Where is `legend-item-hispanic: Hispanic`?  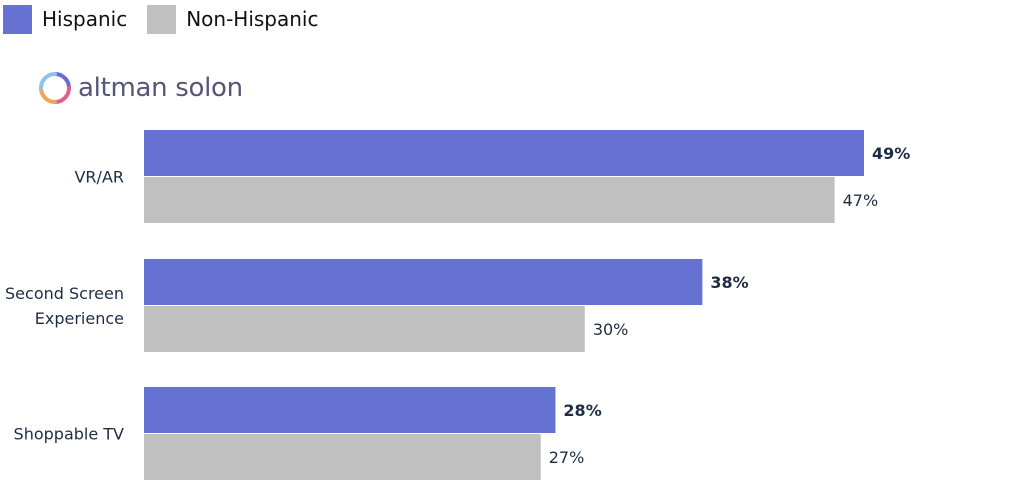 legend-item-hispanic: Hispanic is located at coordinates (65, 19).